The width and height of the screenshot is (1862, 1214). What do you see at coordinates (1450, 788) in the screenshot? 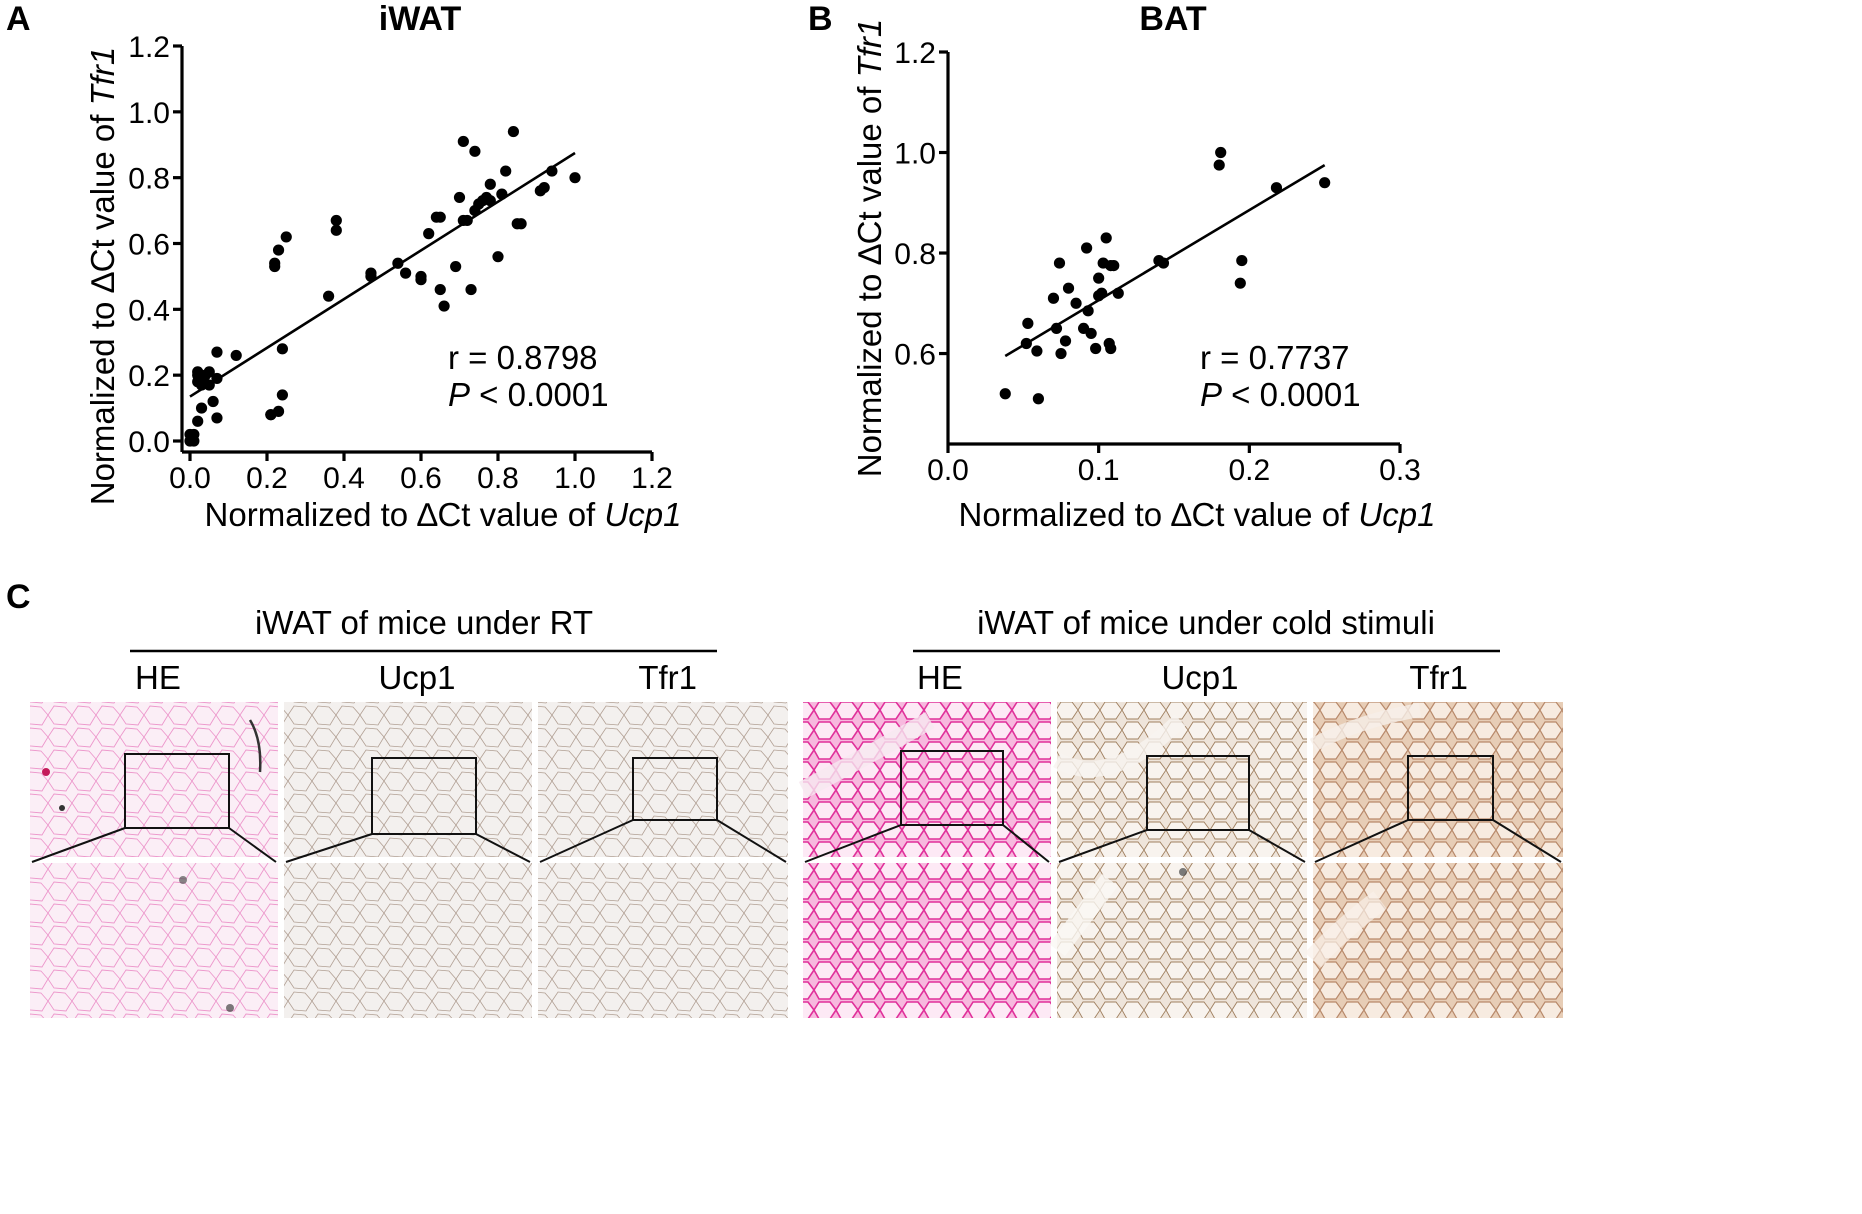
I see `cold-tfr1-inset-box` at bounding box center [1450, 788].